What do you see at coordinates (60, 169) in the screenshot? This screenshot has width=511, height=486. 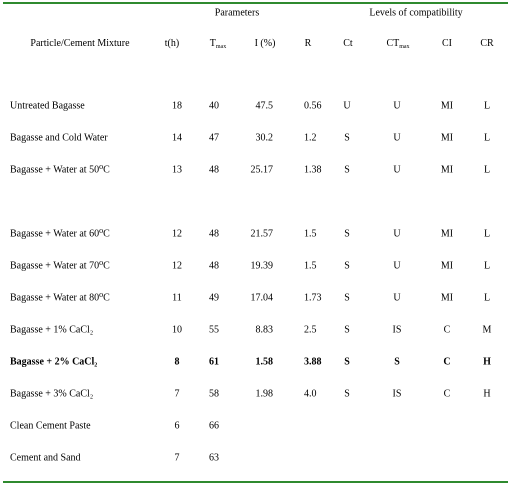 I see `row-label: Bagasse + Water at 50⁰C` at bounding box center [60, 169].